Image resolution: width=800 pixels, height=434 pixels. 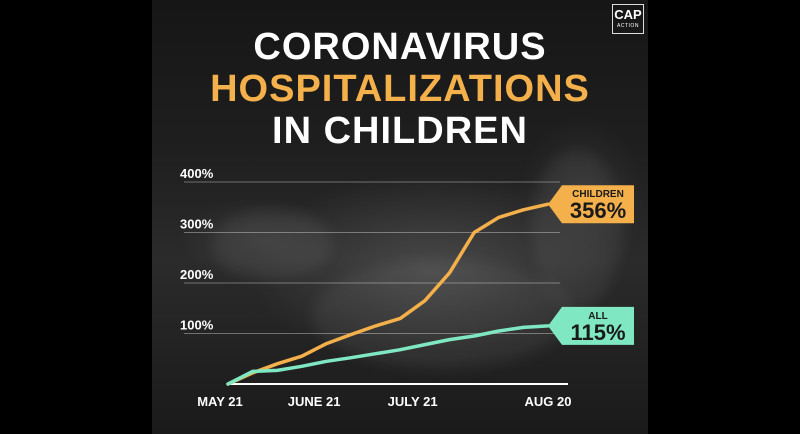 I want to click on callout-box-children, so click(x=591, y=204).